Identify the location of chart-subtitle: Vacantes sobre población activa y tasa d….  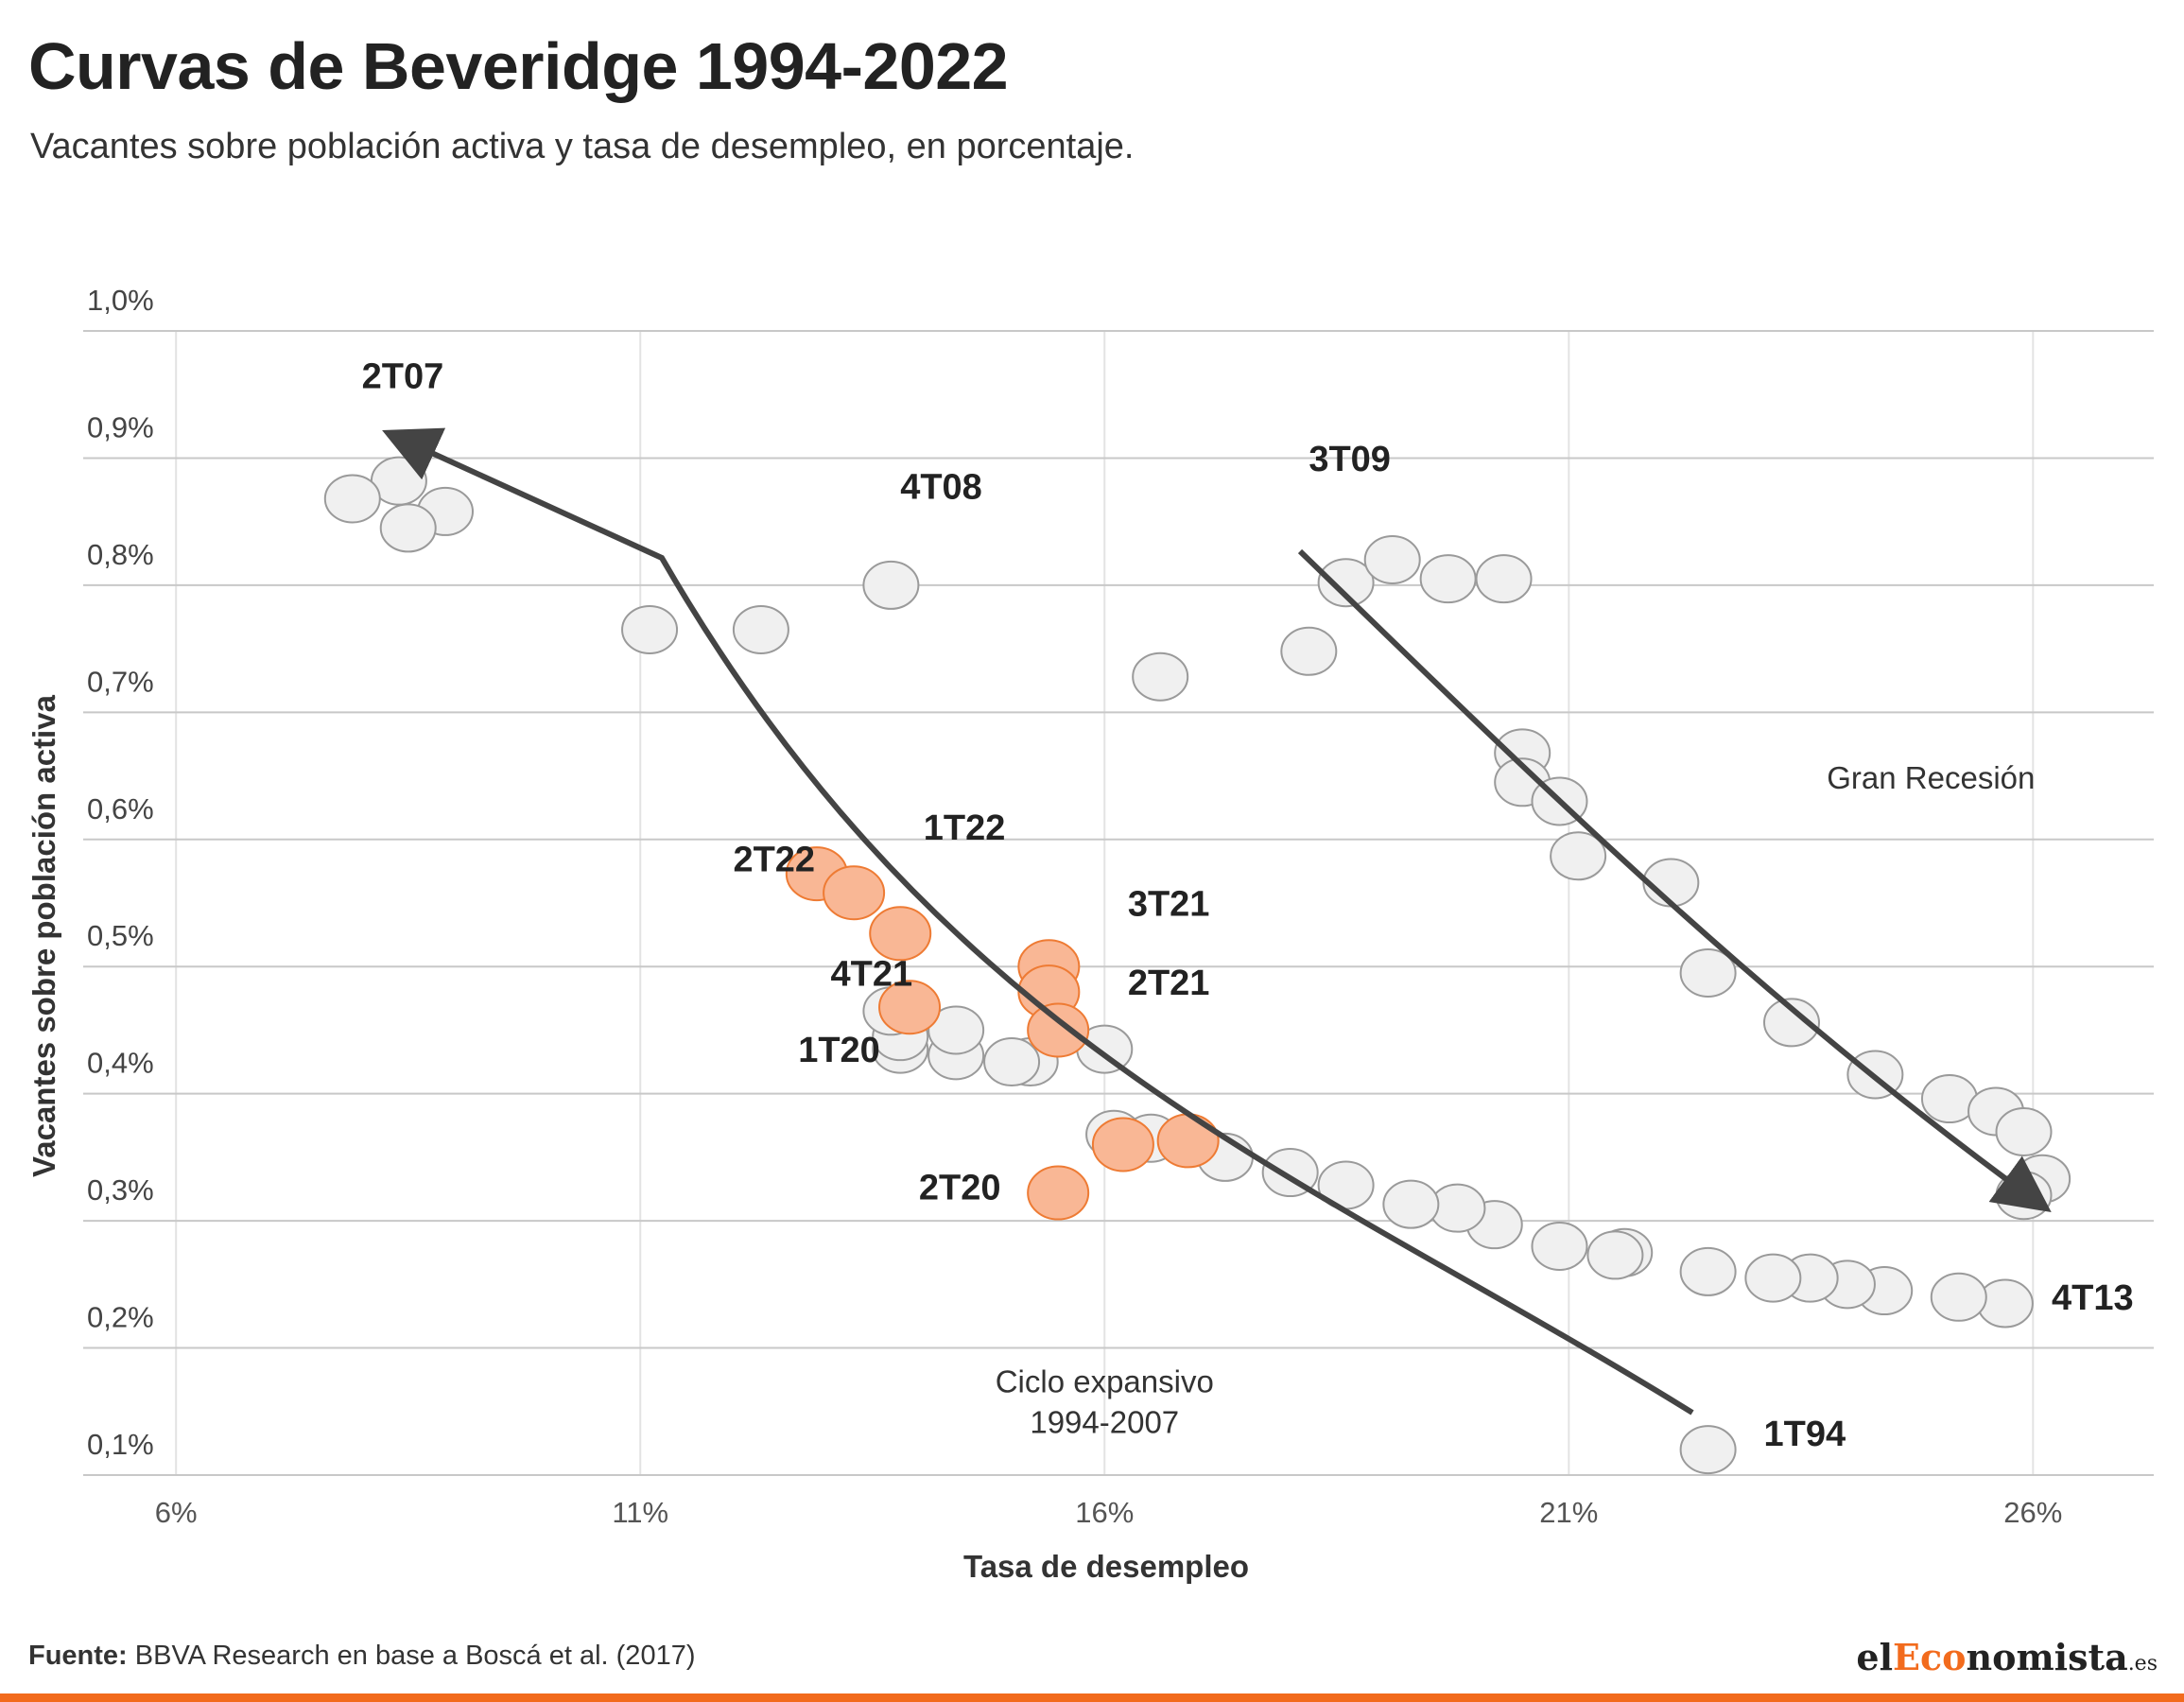
(582, 146).